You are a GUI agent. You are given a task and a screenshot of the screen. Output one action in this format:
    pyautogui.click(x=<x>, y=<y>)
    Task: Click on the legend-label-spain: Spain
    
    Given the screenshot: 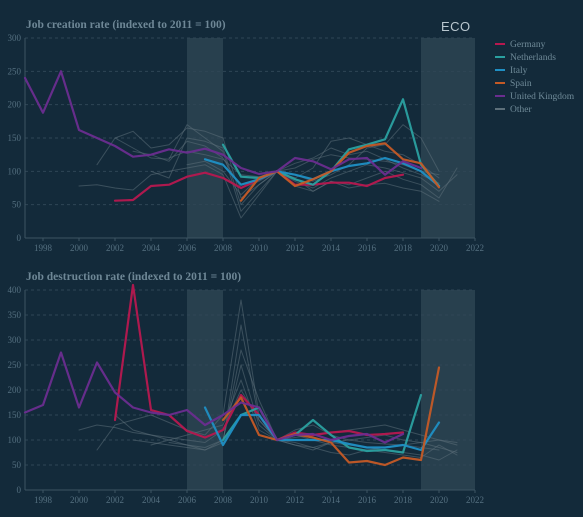 What is the action you would take?
    pyautogui.click(x=521, y=84)
    